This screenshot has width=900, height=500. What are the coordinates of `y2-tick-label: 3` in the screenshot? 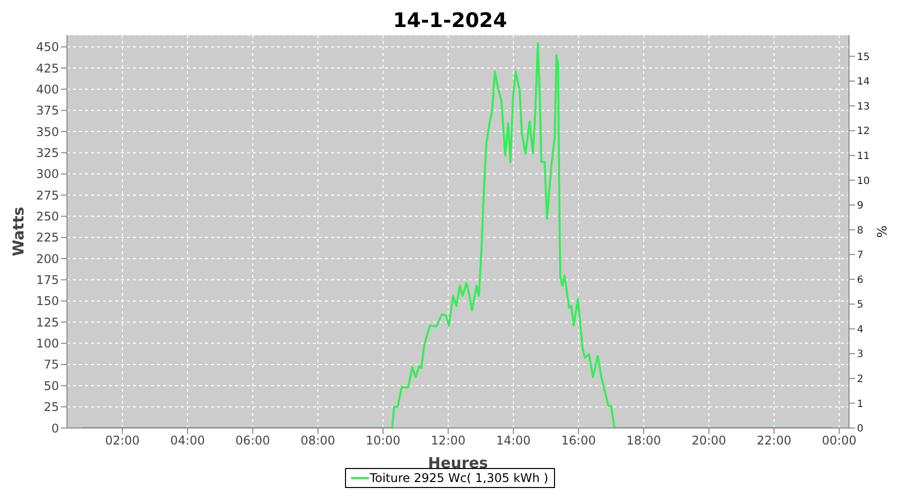 It's located at (860, 354).